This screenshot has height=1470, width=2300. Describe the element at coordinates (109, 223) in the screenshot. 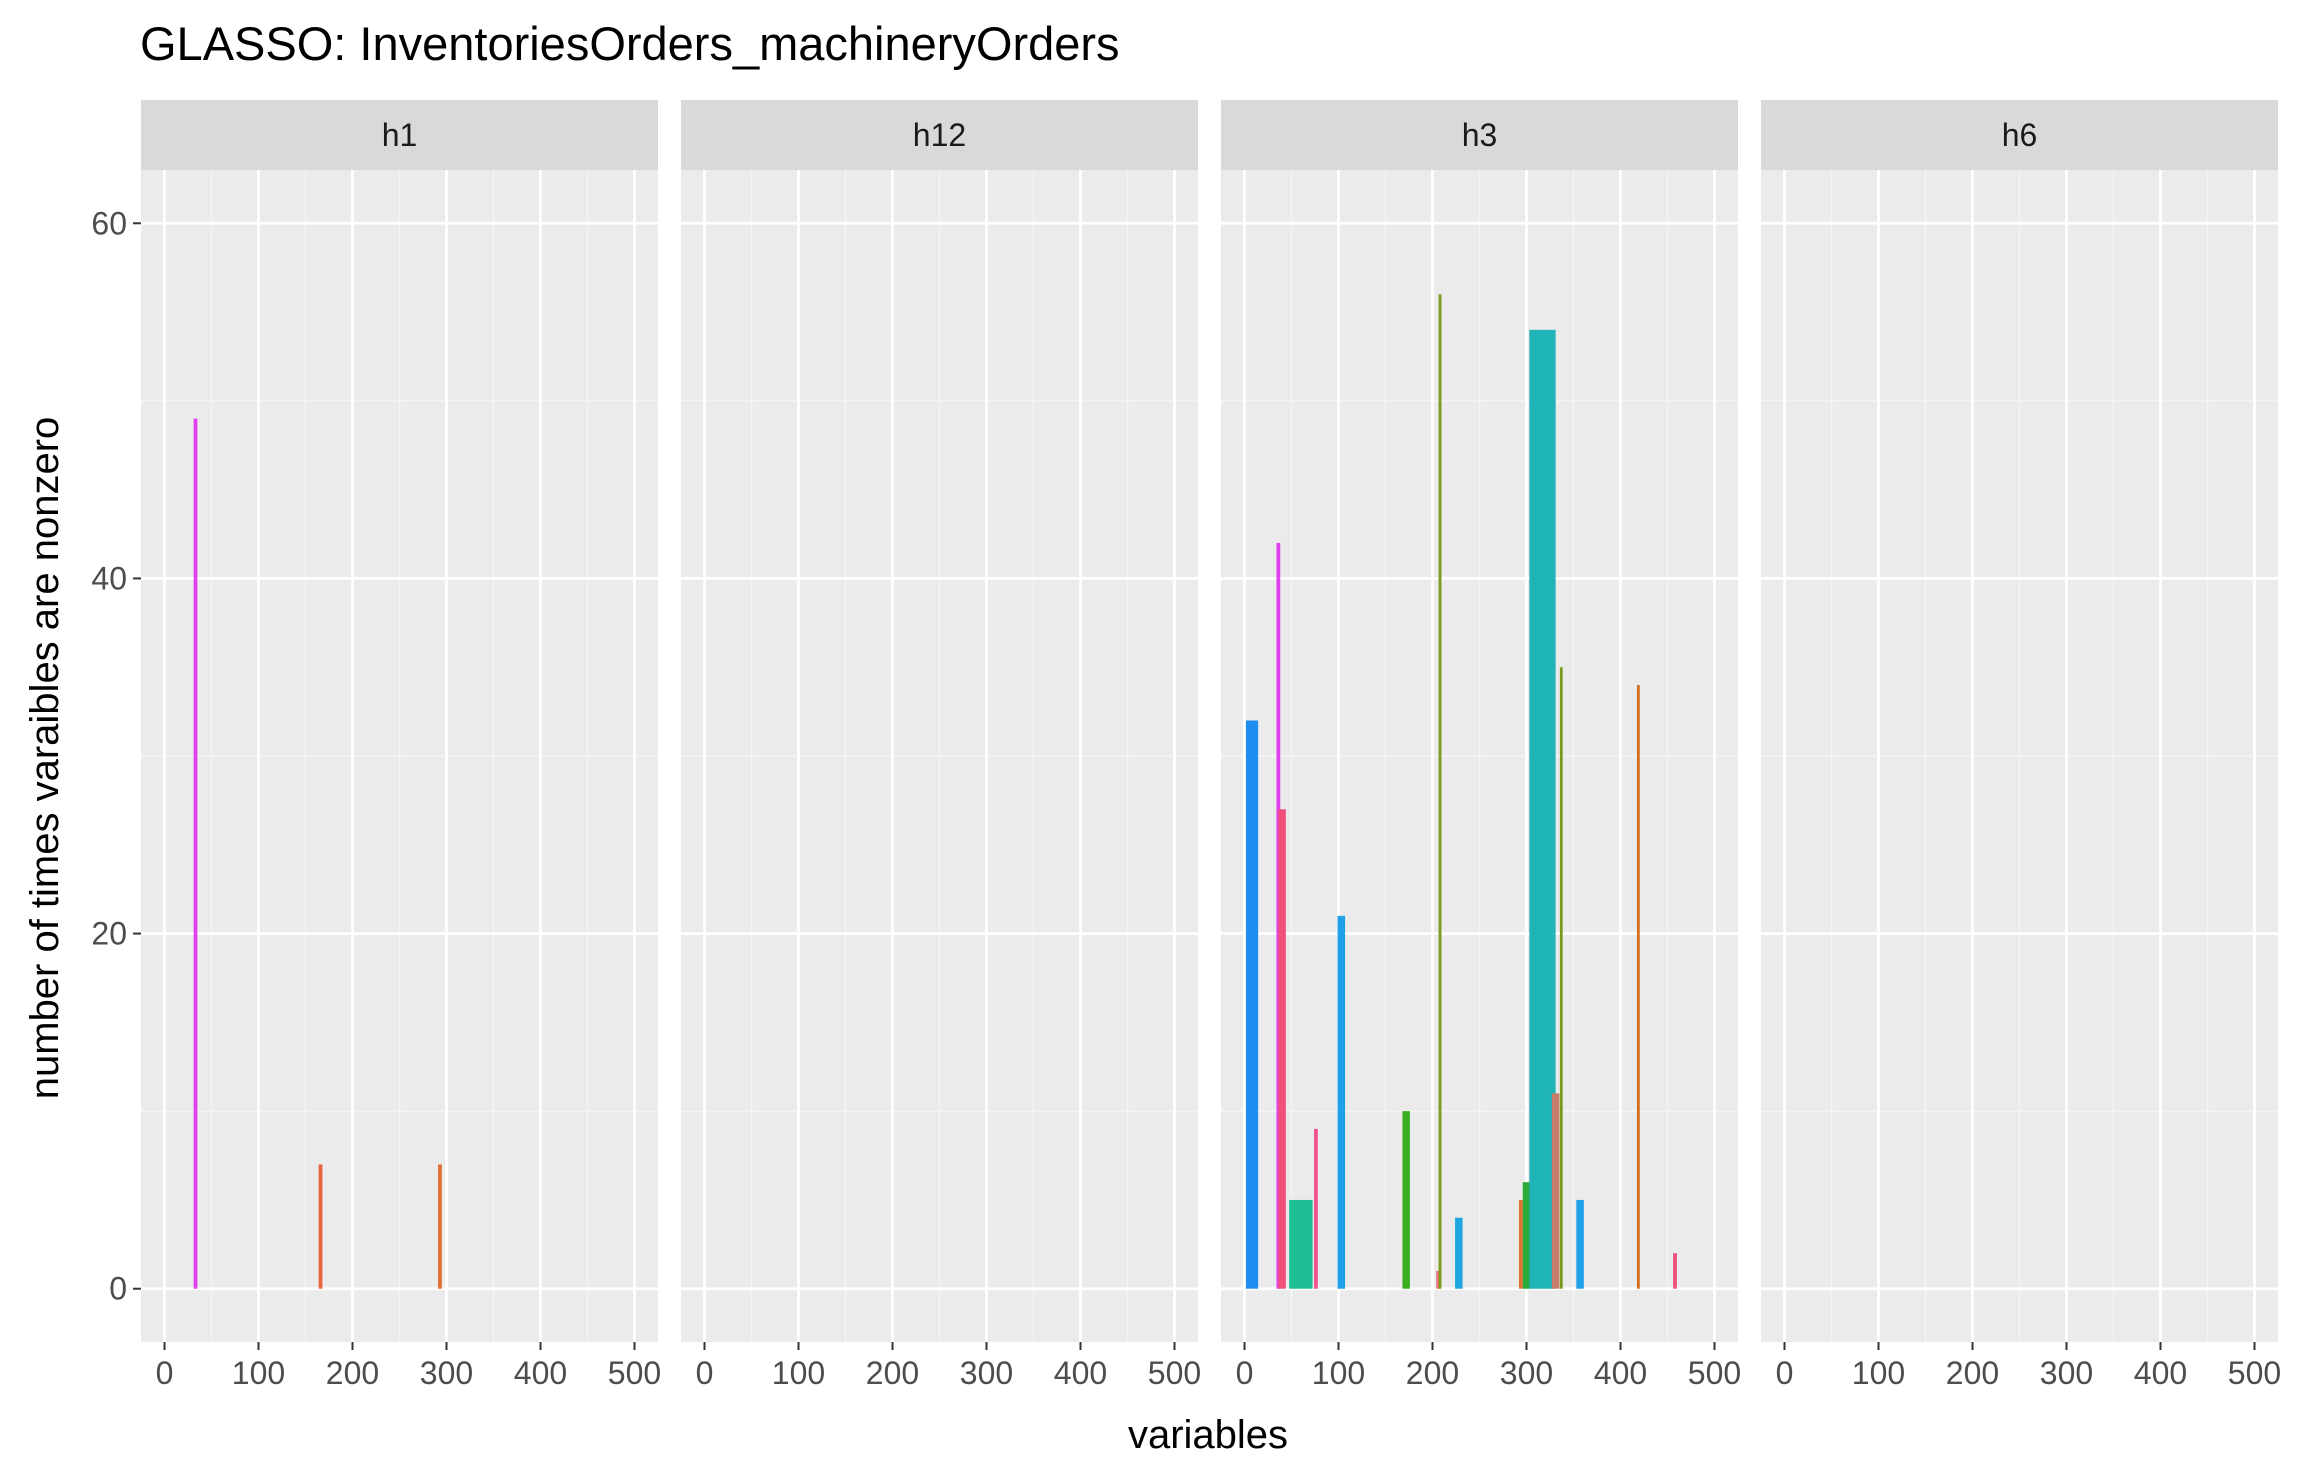

I see `y-tick-label: 60` at that location.